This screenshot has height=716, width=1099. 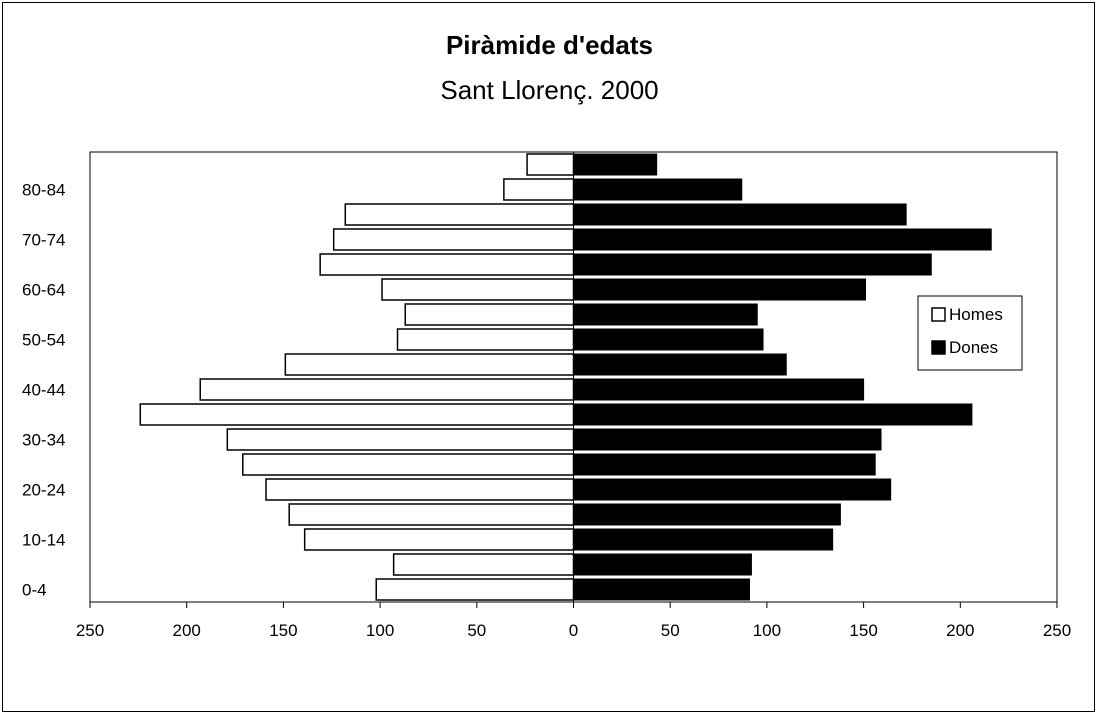 What do you see at coordinates (43, 340) in the screenshot?
I see `y-tick-label: 50-54` at bounding box center [43, 340].